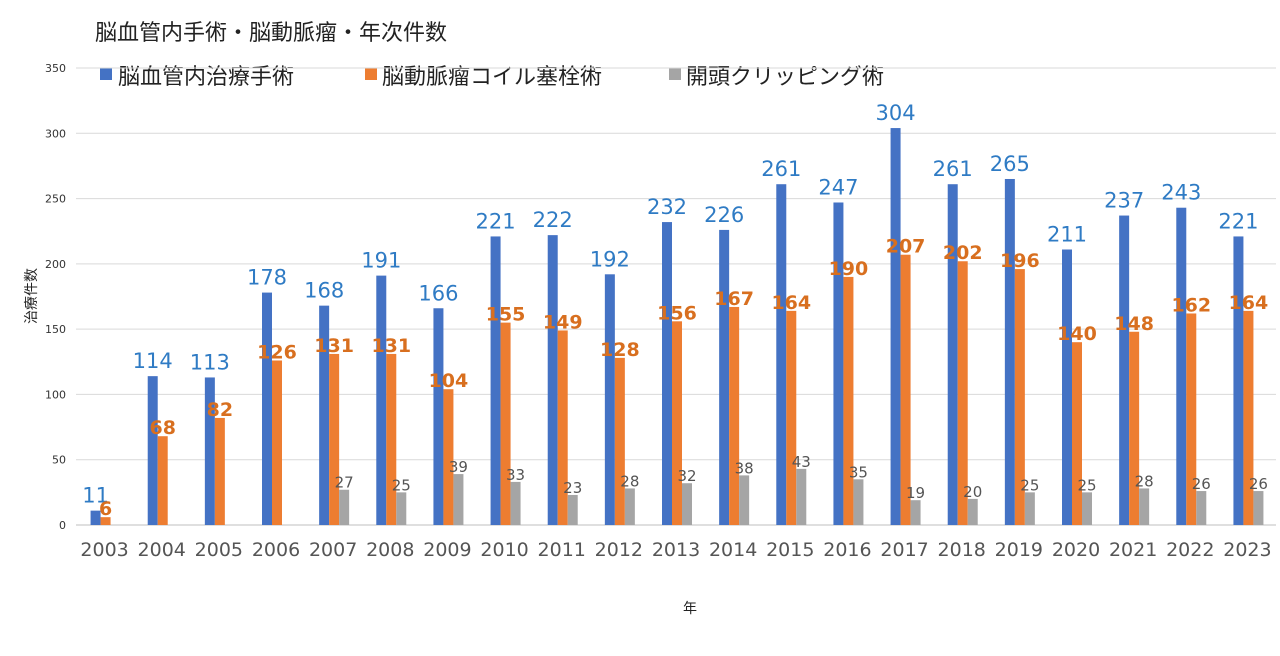 The width and height of the screenshot is (1280, 656). Describe the element at coordinates (104, 550) in the screenshot. I see `x-tick-label-2003: 2003` at that location.